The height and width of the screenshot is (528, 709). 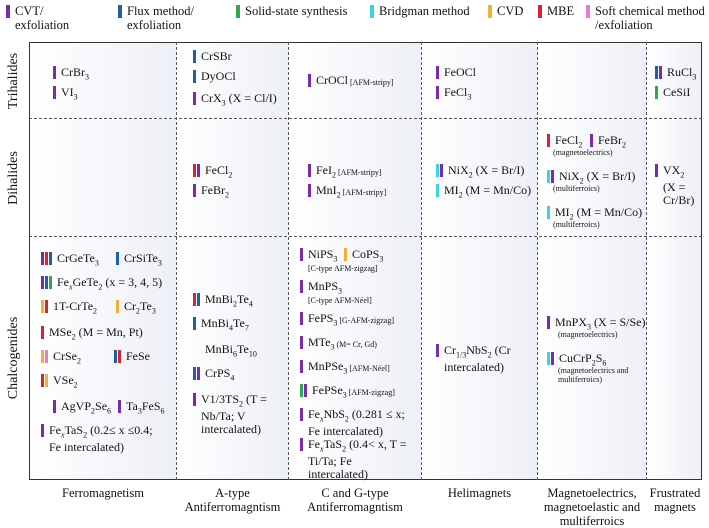 I want to click on material-label: MnPSe3, so click(x=328, y=367).